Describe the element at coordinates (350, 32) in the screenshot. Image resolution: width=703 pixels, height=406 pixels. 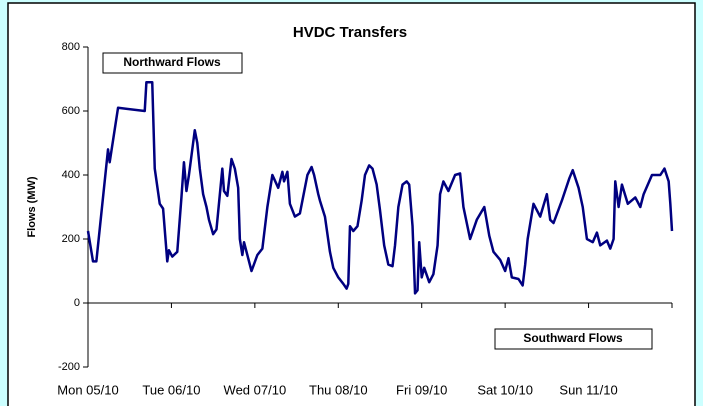
I see `chart-title: HVDC Transfers` at that location.